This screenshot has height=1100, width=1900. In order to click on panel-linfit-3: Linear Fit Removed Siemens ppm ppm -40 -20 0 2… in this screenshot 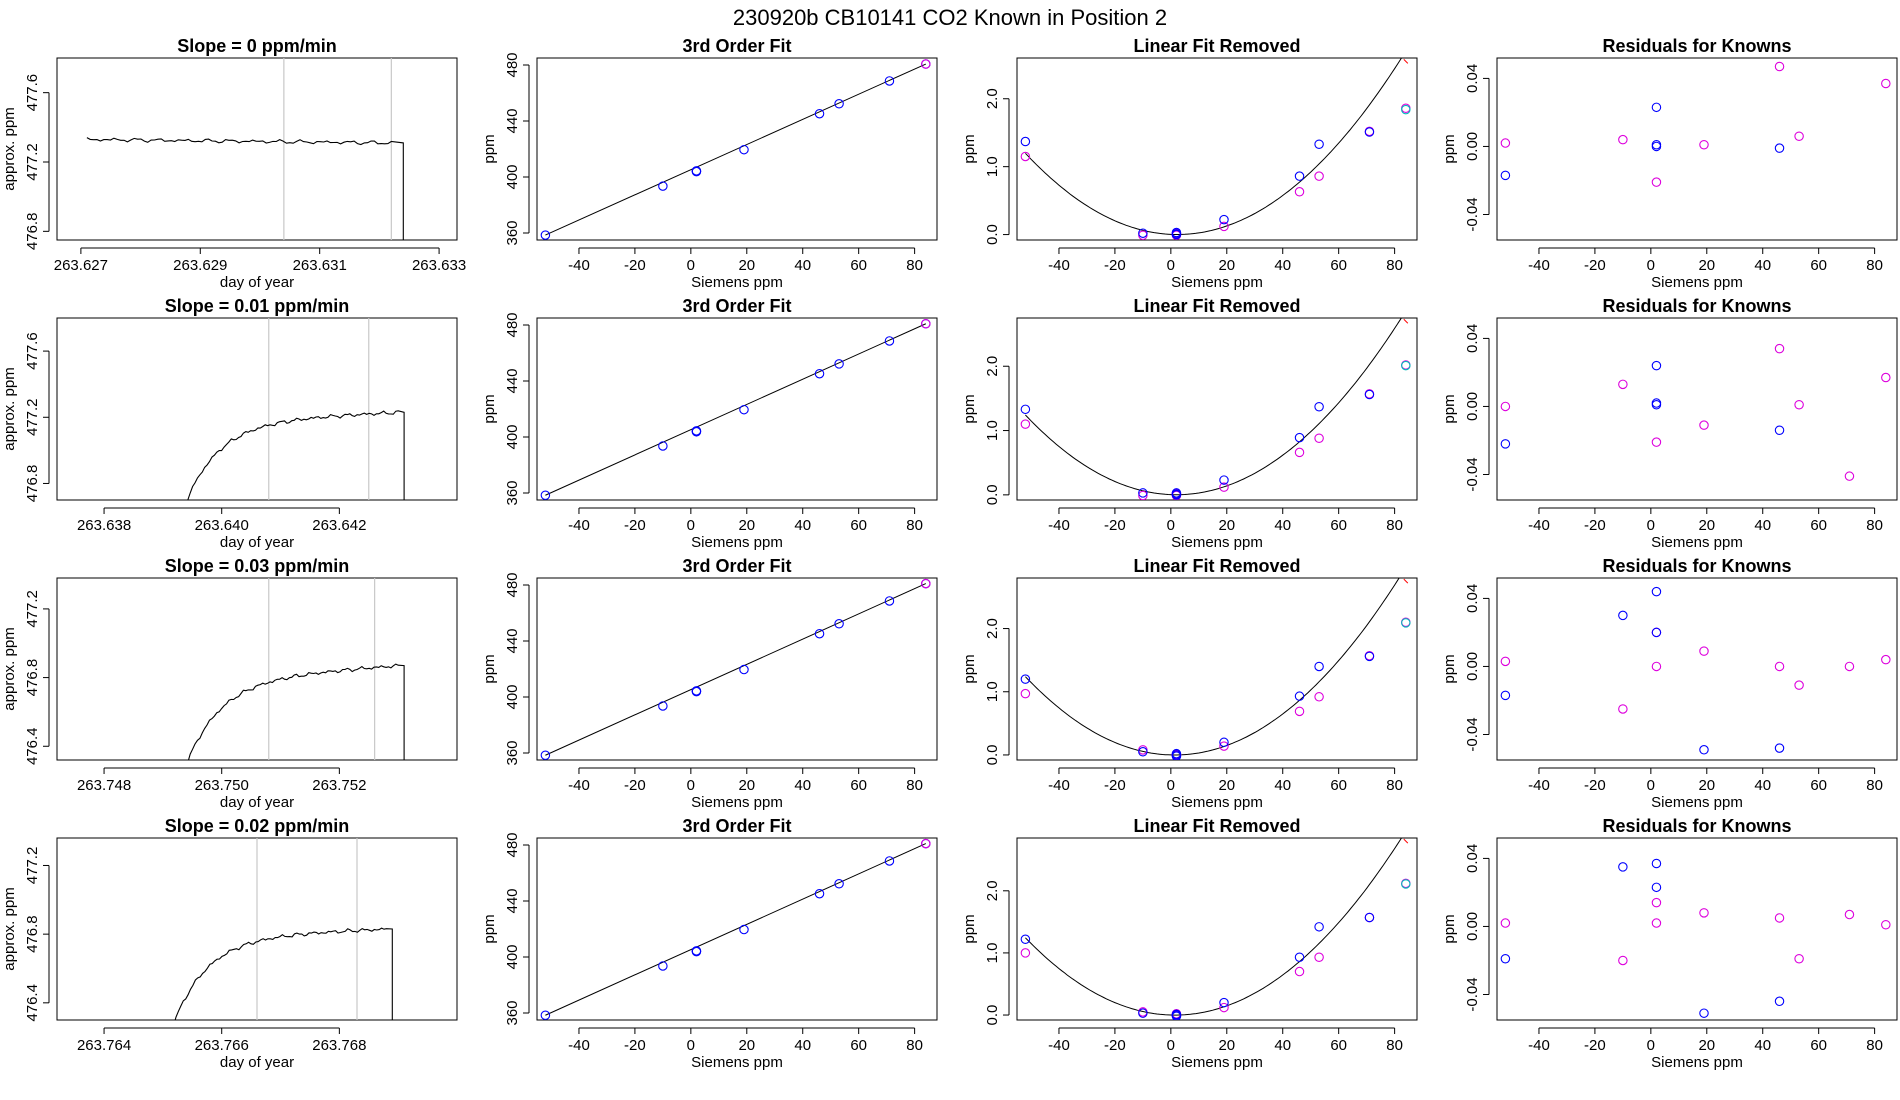, I will do `click(1189, 683)`.